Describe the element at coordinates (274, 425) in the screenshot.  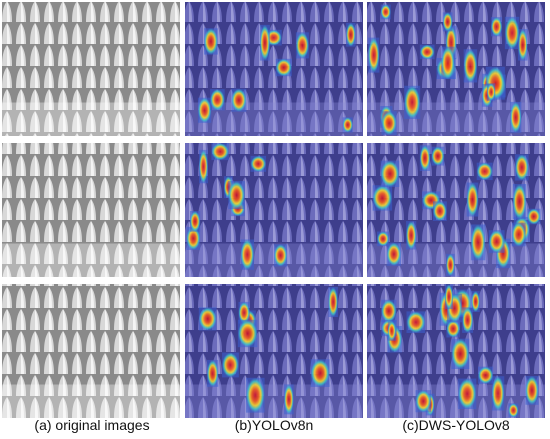
I see `caption: (b)YOLOv8n` at that location.